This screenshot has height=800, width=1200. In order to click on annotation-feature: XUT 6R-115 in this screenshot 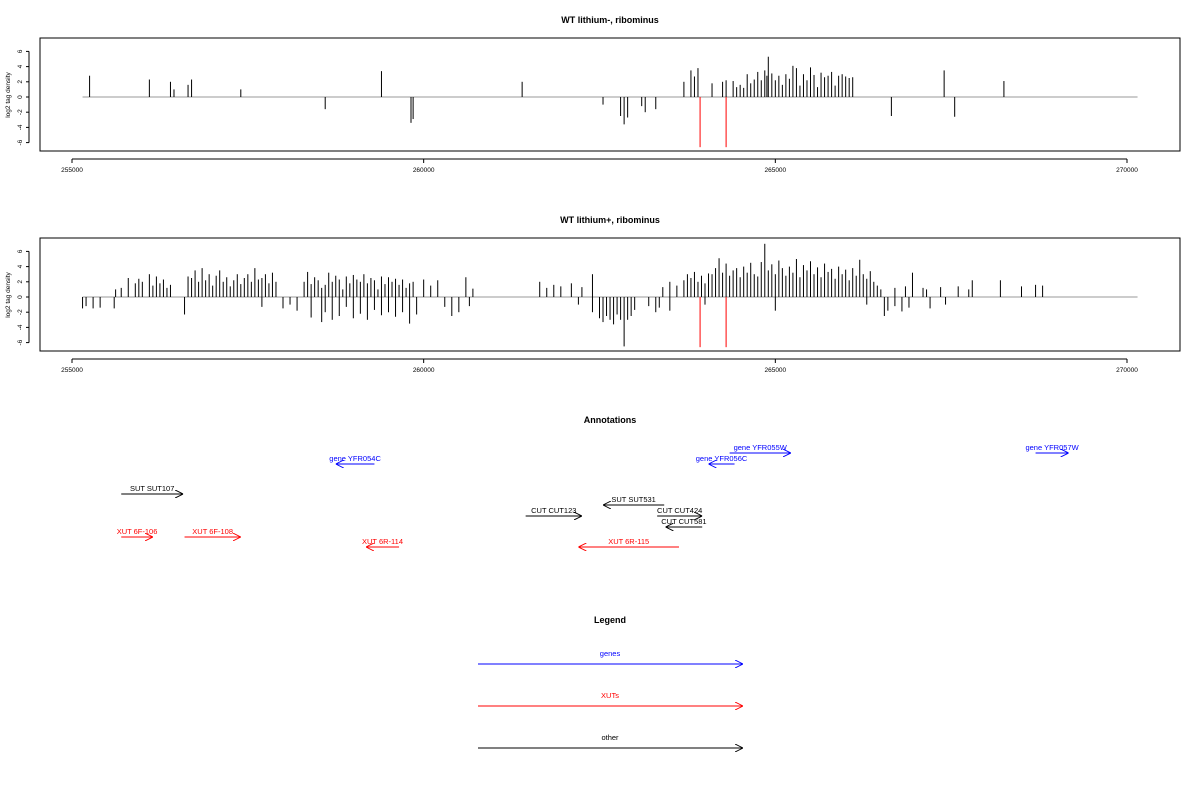, I will do `click(628, 542)`.